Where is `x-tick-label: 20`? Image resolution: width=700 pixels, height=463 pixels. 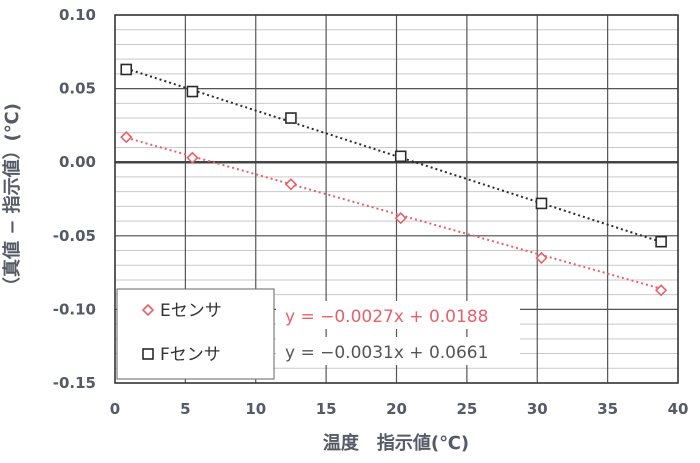 x-tick-label: 20 is located at coordinates (396, 409).